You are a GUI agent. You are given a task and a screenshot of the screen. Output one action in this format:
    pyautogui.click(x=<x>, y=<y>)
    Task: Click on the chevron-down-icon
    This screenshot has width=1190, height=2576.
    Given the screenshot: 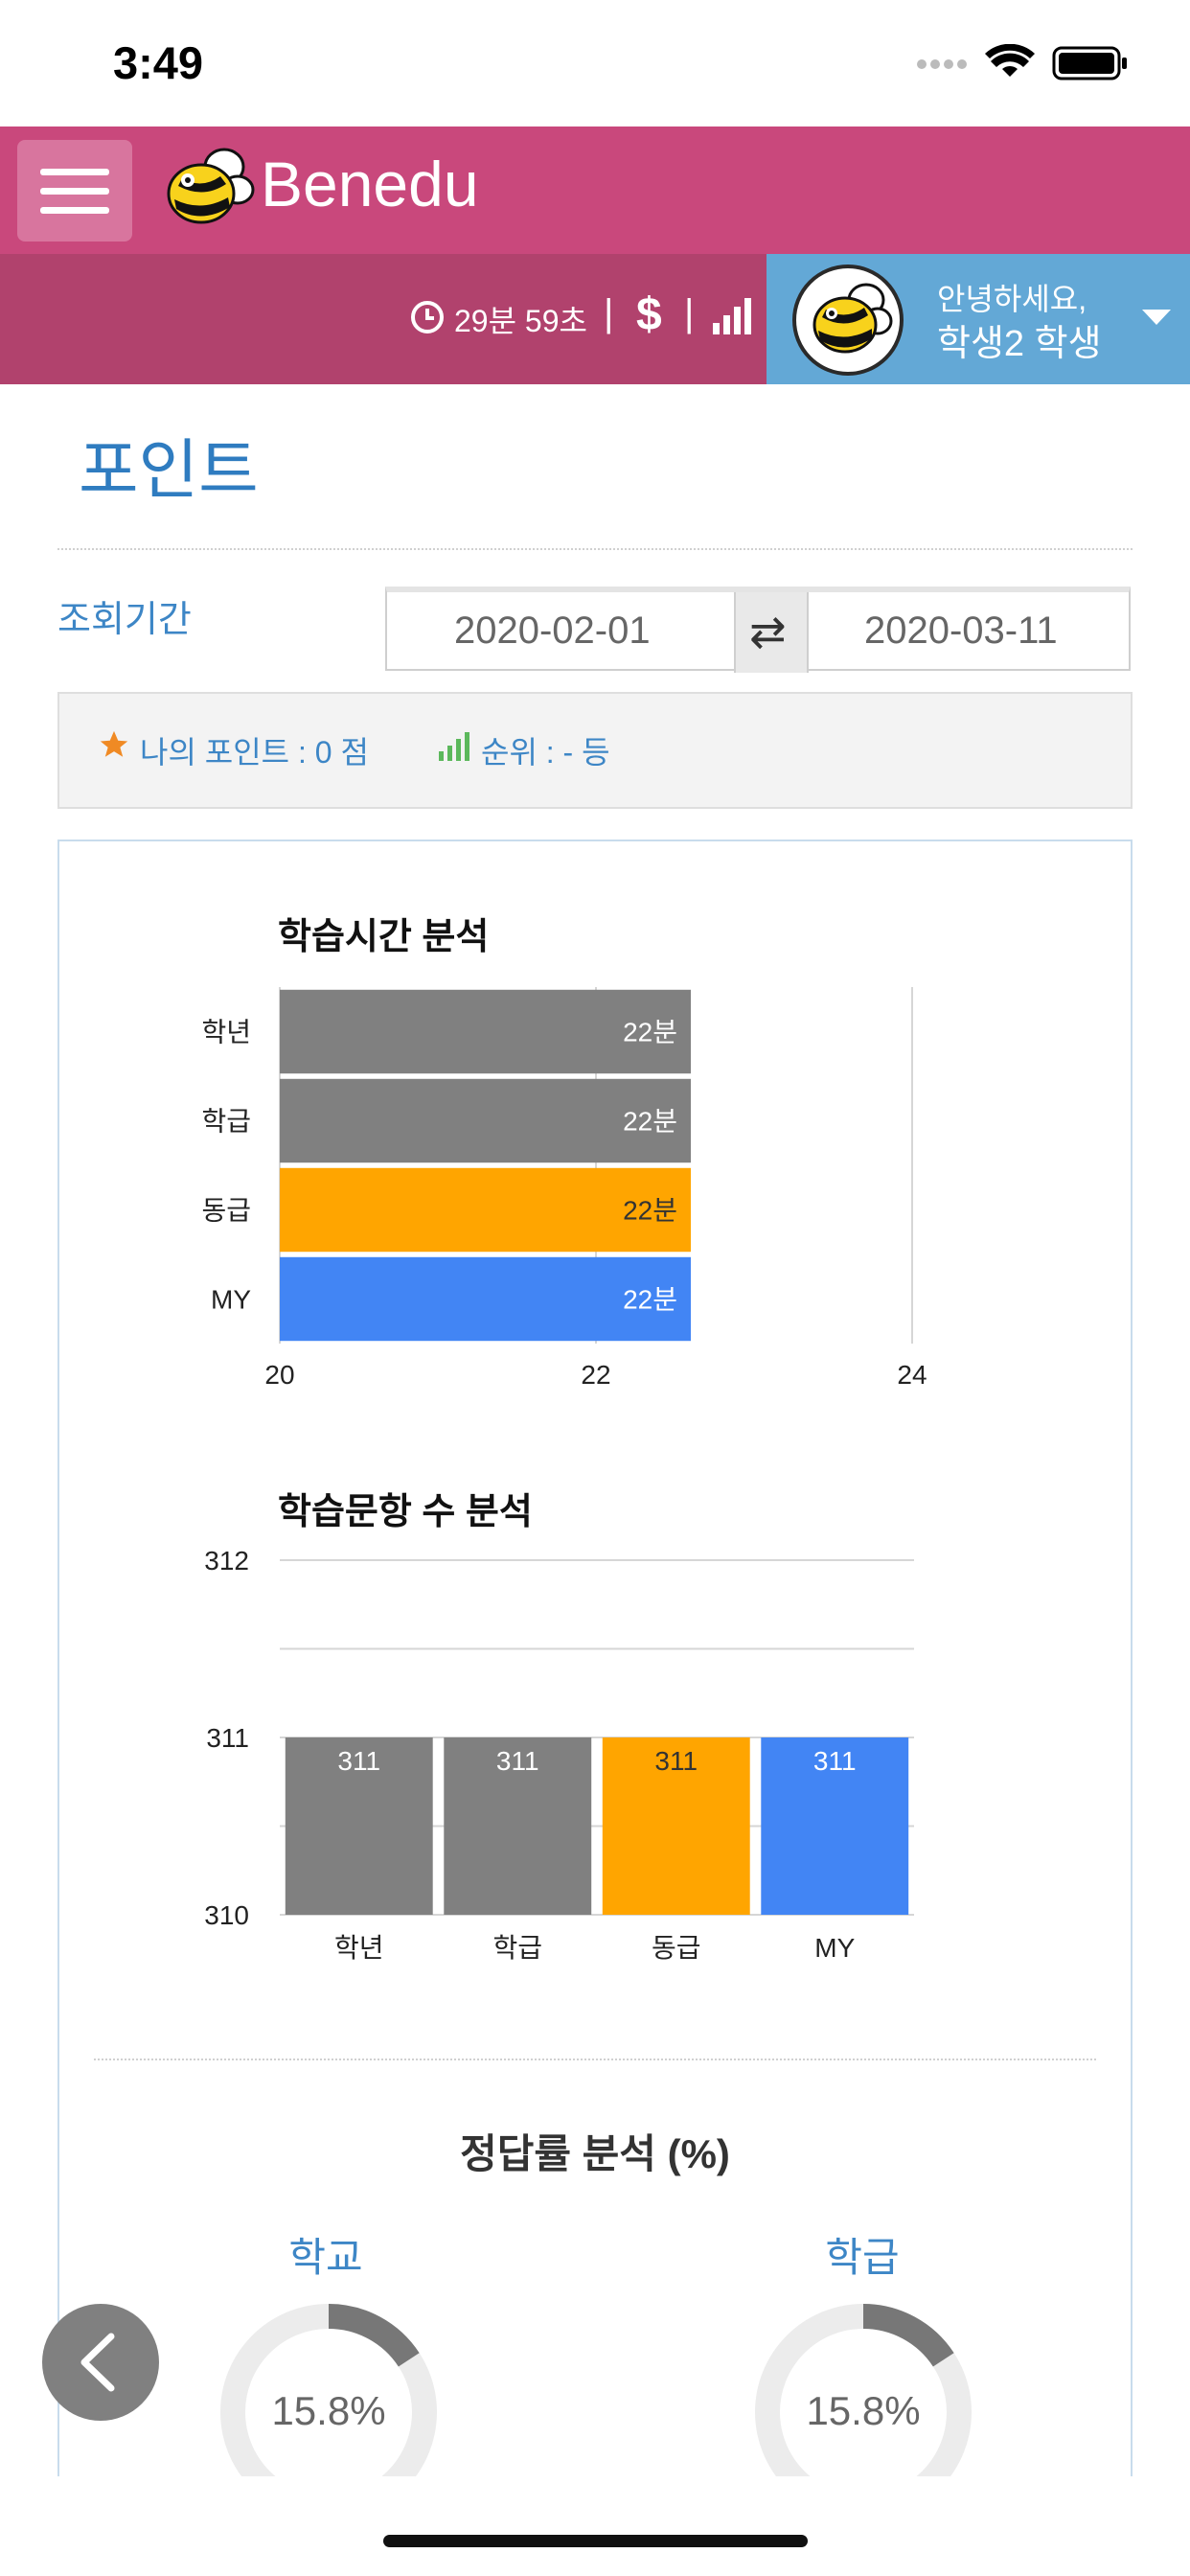 What is the action you would take?
    pyautogui.click(x=1157, y=321)
    